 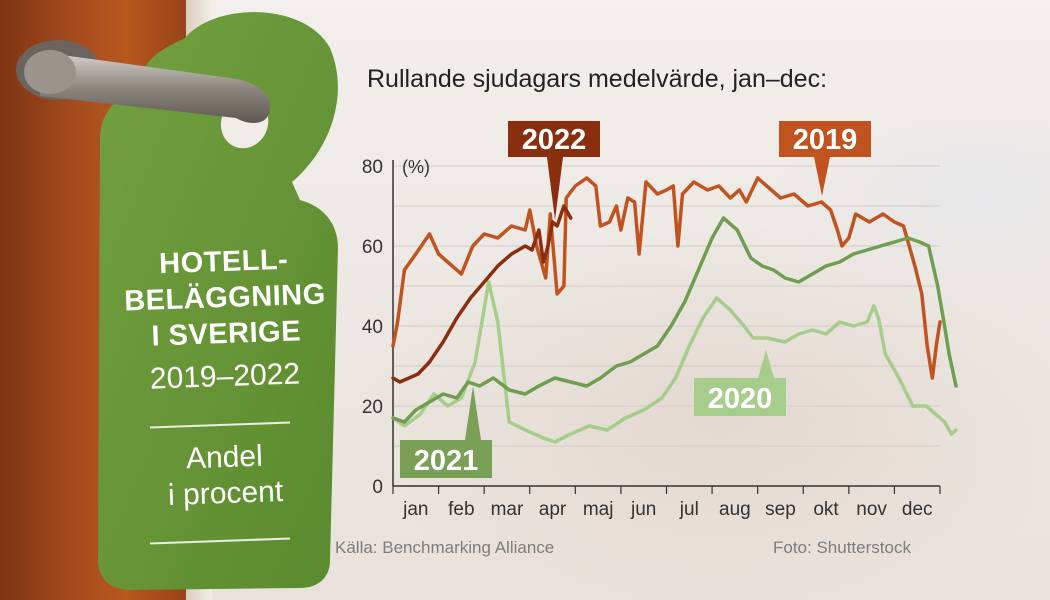 What do you see at coordinates (372, 247) in the screenshot?
I see `y-tick-label: 60` at bounding box center [372, 247].